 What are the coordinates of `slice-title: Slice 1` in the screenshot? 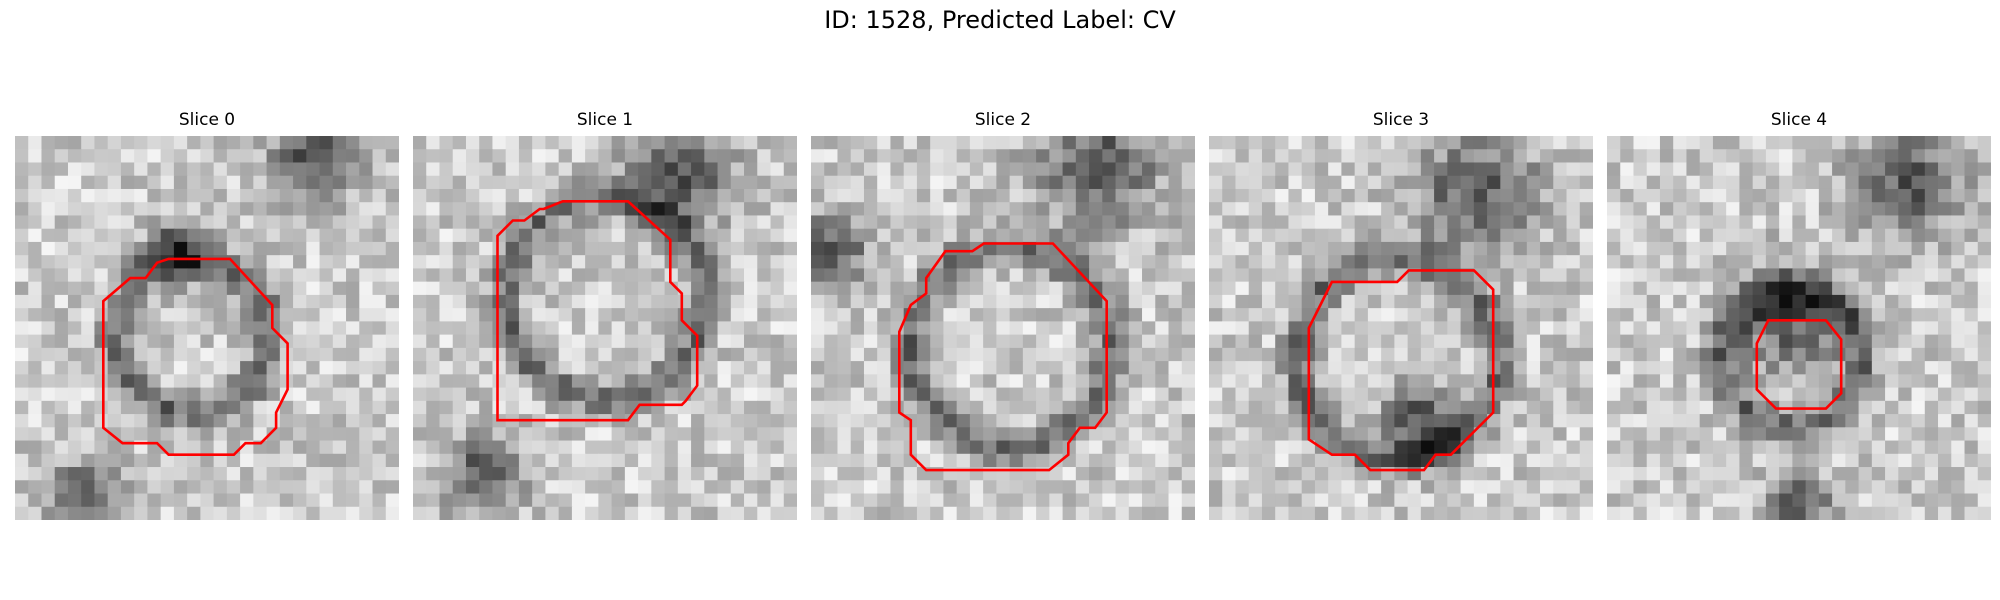 It's located at (605, 120).